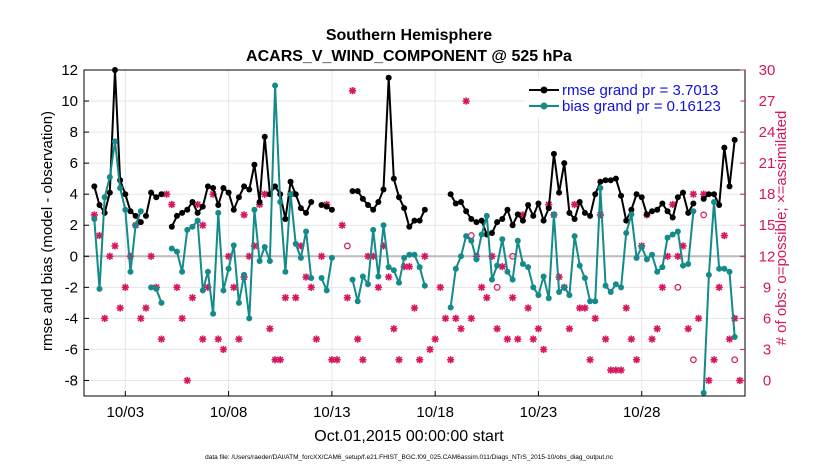  I want to click on y-axis-label: rmse and bias (model - observation), so click(47, 231).